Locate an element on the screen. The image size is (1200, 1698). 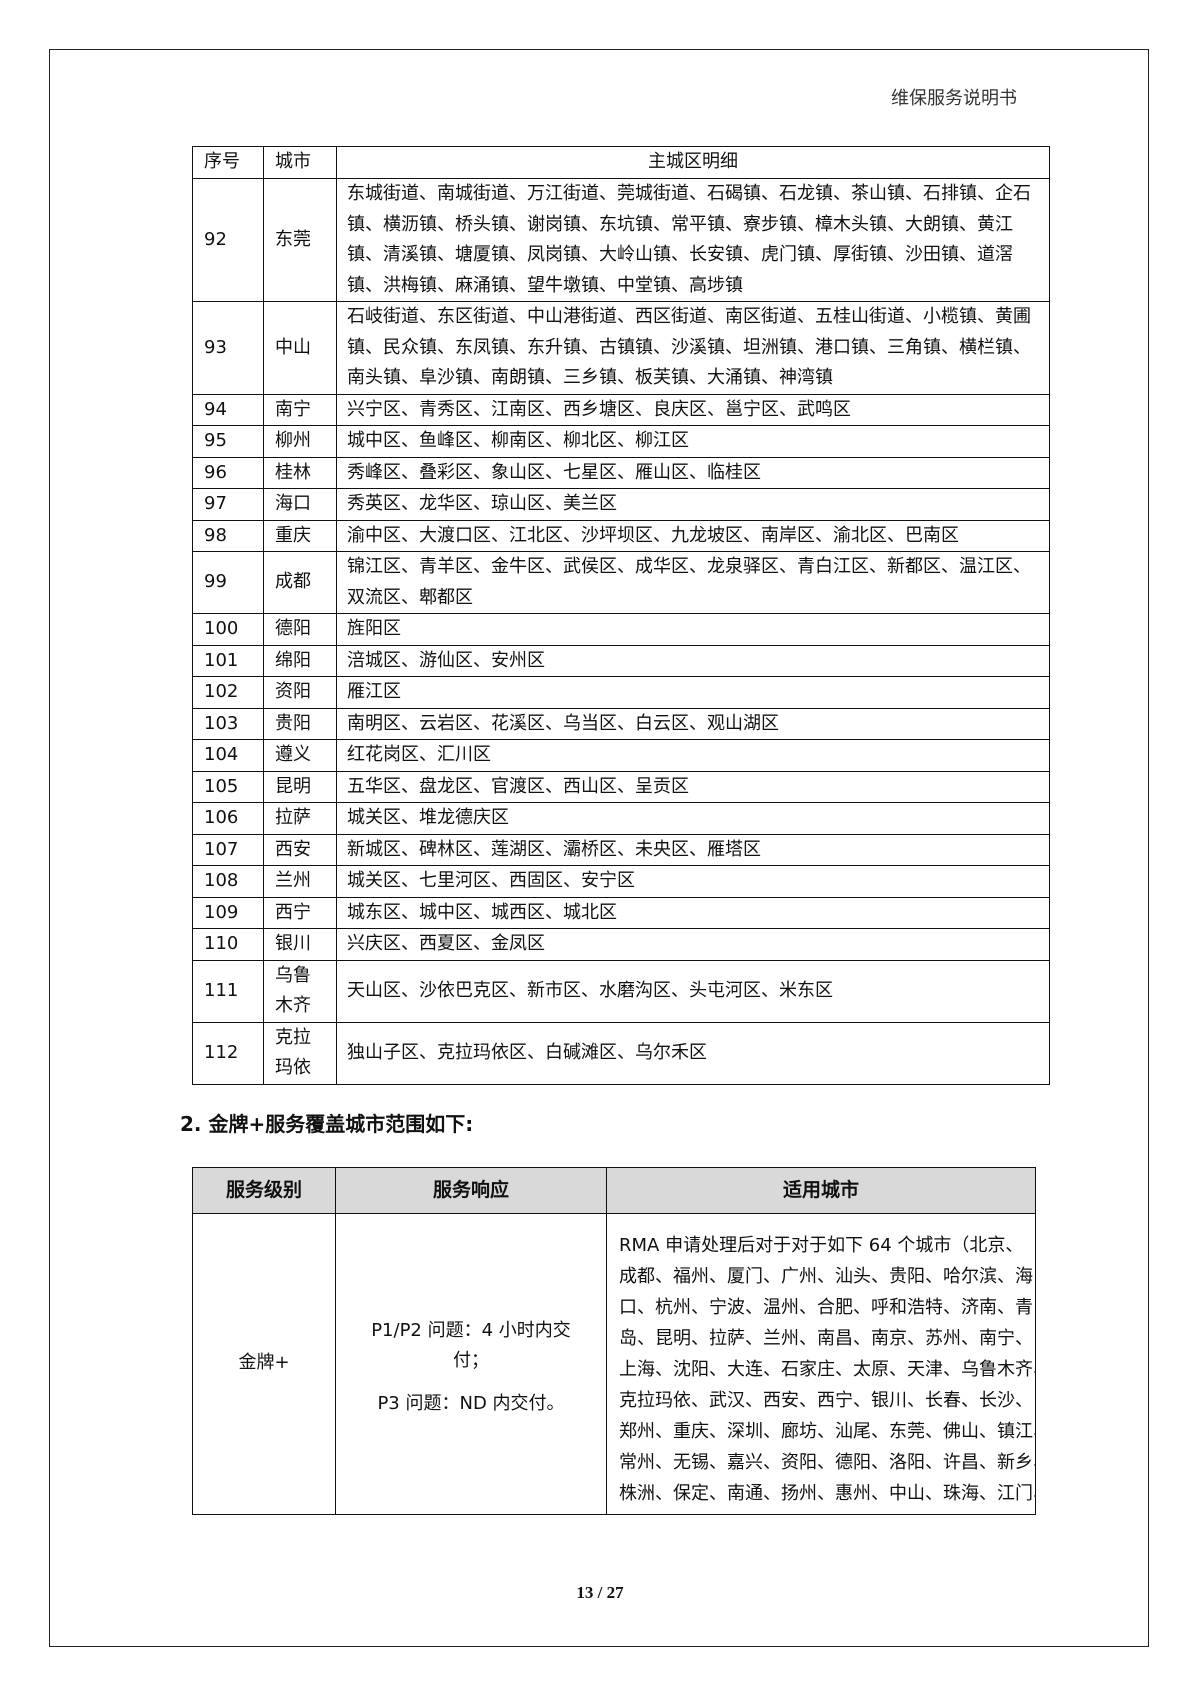
table-row: 100 德阳 旌阳区 is located at coordinates (621, 629).